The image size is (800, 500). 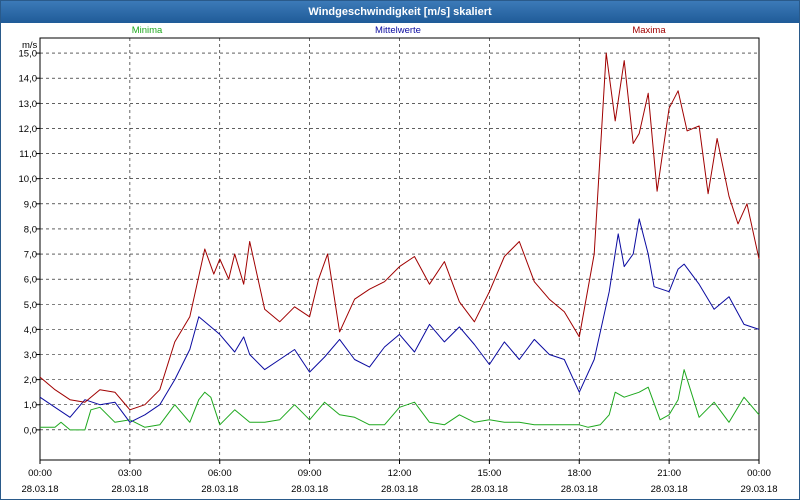 What do you see at coordinates (147, 30) in the screenshot?
I see `legend-minima: Minima` at bounding box center [147, 30].